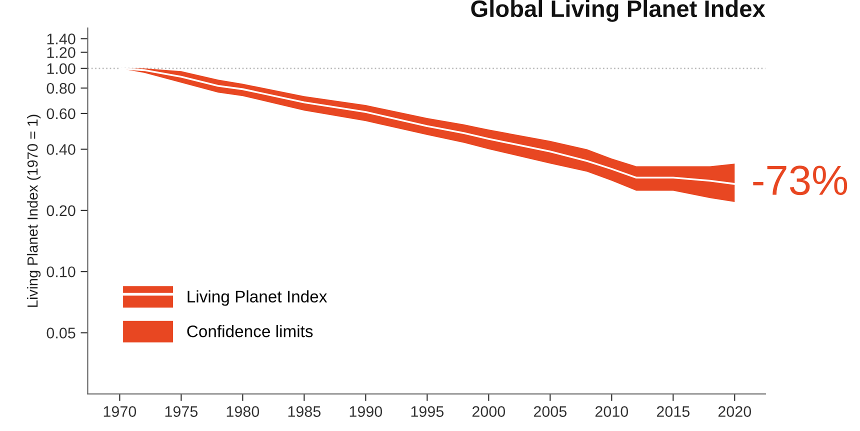 This screenshot has width=860, height=431. I want to click on annotation: -73%, so click(800, 181).